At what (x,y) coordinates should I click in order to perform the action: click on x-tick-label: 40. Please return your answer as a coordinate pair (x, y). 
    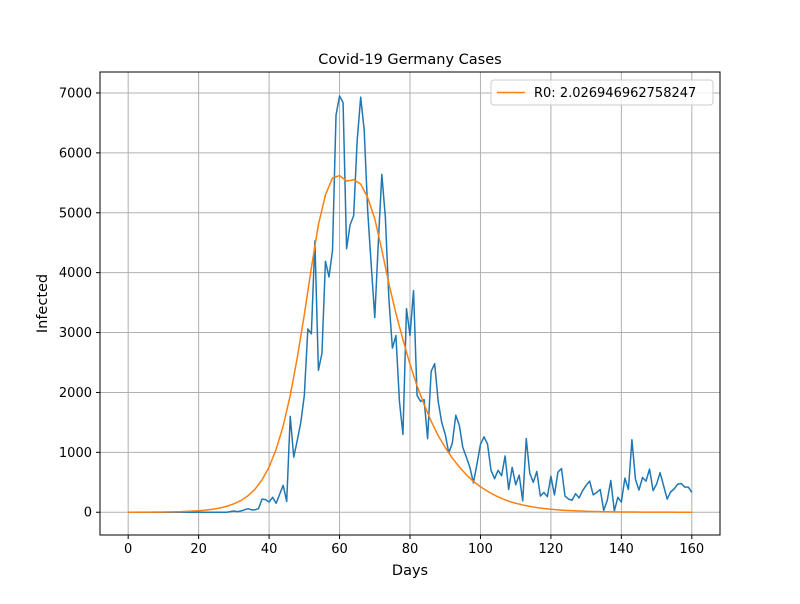
    Looking at the image, I should click on (269, 549).